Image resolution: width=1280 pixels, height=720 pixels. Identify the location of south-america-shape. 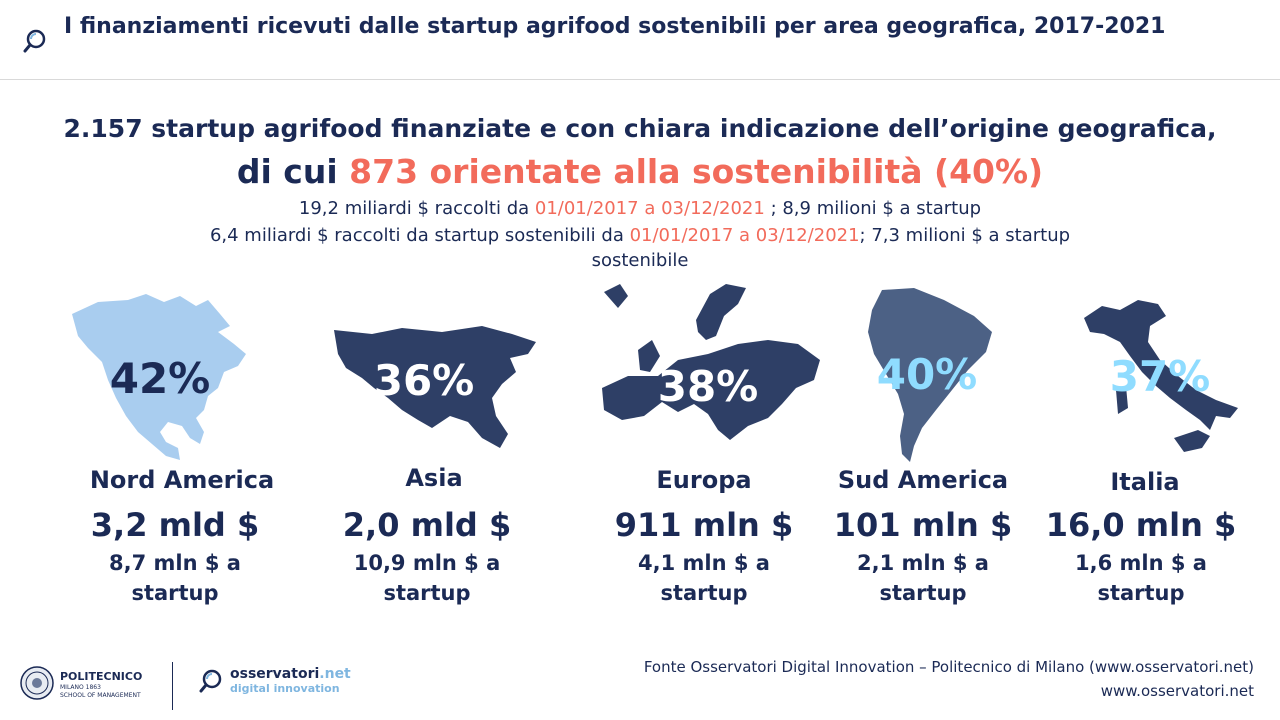
(930, 375).